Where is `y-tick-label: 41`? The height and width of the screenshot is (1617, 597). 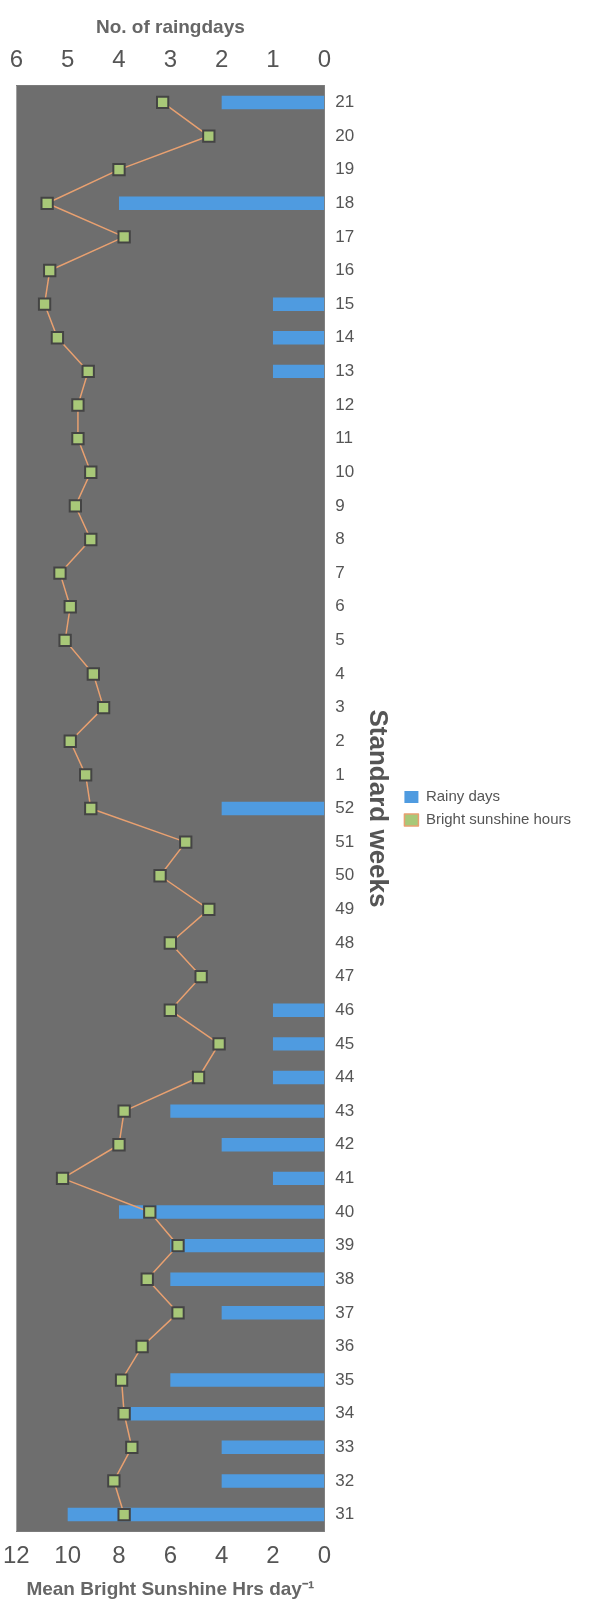
y-tick-label: 41 is located at coordinates (345, 1178).